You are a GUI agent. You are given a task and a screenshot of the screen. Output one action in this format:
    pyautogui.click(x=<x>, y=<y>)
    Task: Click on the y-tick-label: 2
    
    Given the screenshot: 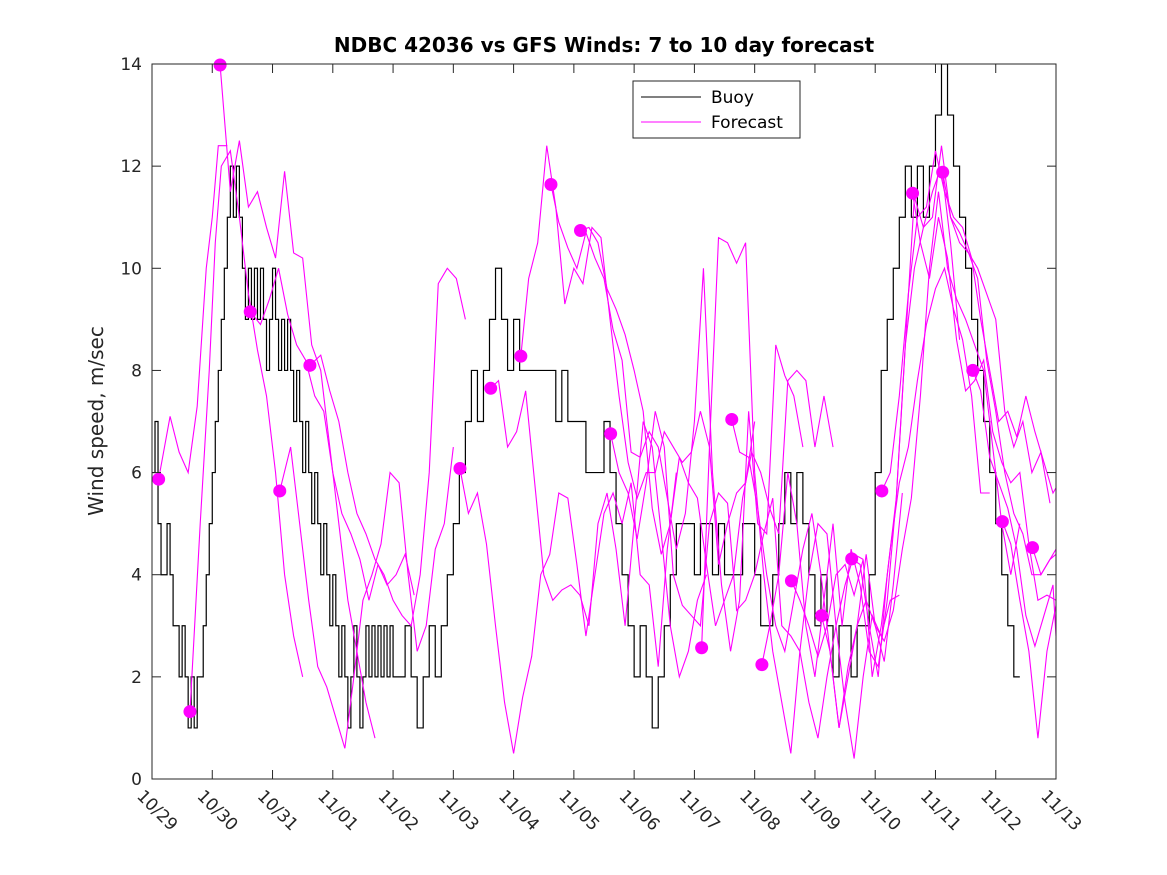 What is the action you would take?
    pyautogui.click(x=136, y=678)
    